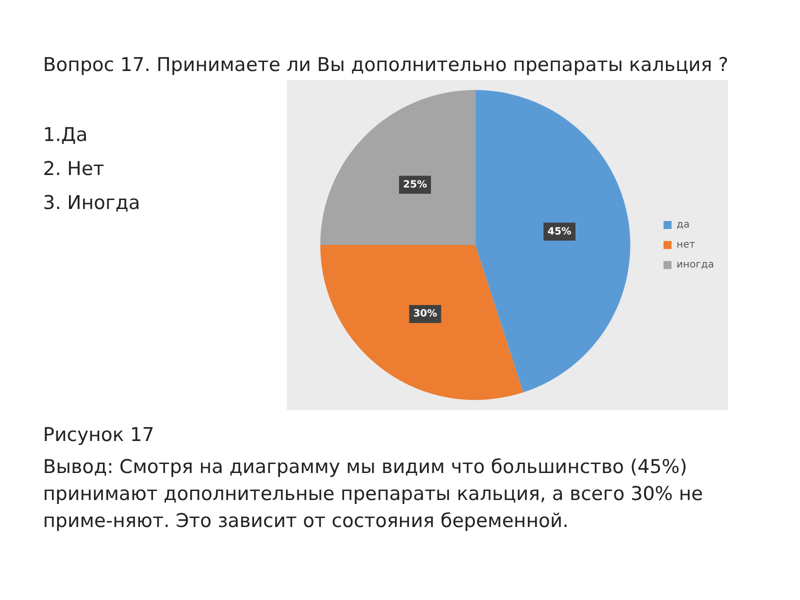 This screenshot has height=600, width=800. What do you see at coordinates (683, 225) in the screenshot?
I see `legend-label: да` at bounding box center [683, 225].